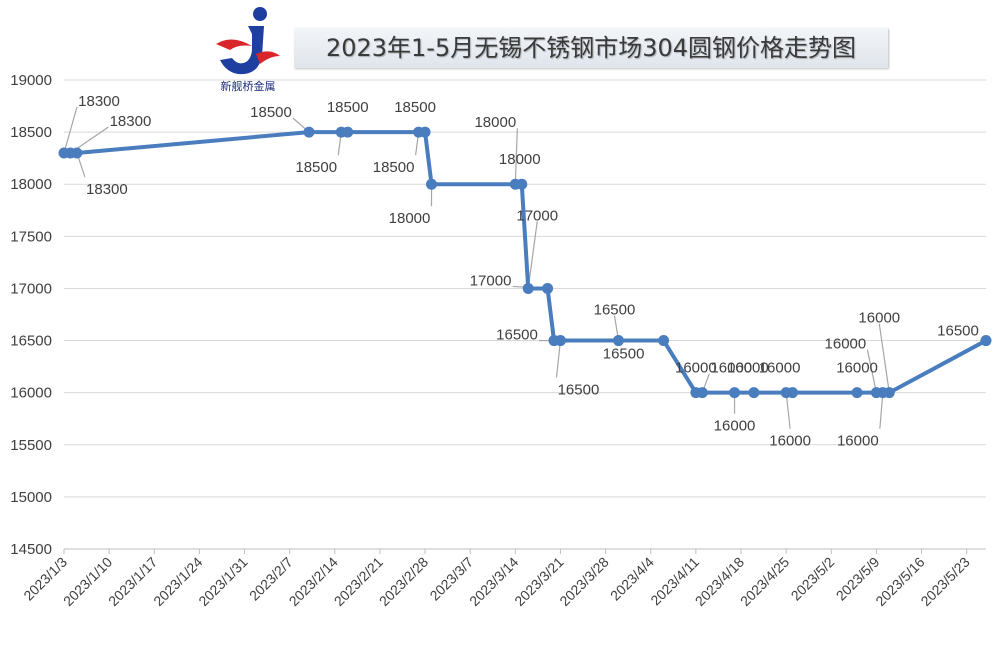  What do you see at coordinates (584, 582) in the screenshot?
I see `x-tick-label: 2023/3/28` at bounding box center [584, 582].